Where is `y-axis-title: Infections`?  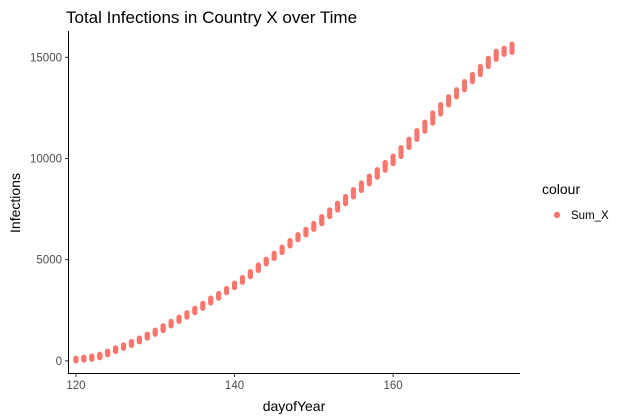 y-axis-title: Infections is located at coordinates (15, 203).